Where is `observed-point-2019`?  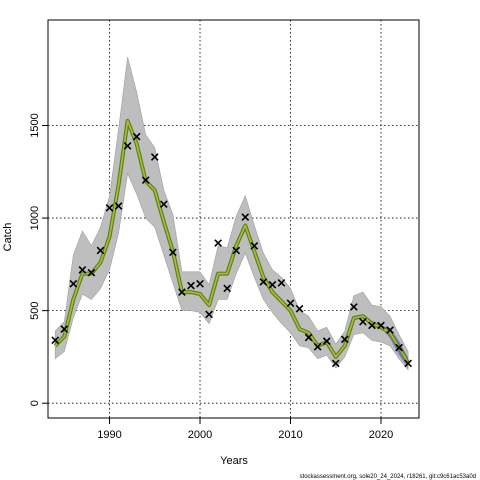
observed-point-2019 is located at coordinates (372, 325).